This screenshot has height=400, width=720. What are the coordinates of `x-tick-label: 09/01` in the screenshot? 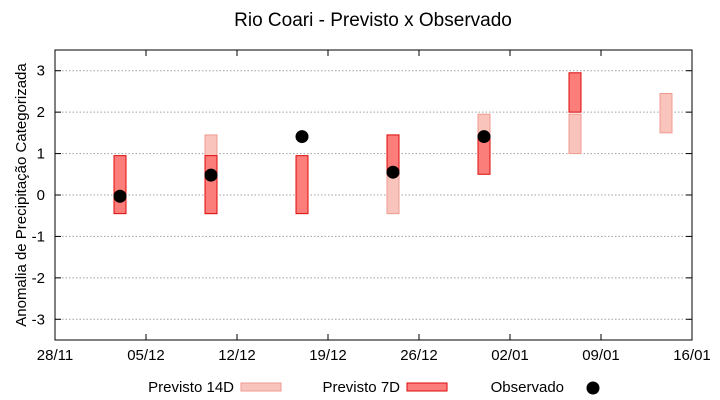 It's located at (601, 355).